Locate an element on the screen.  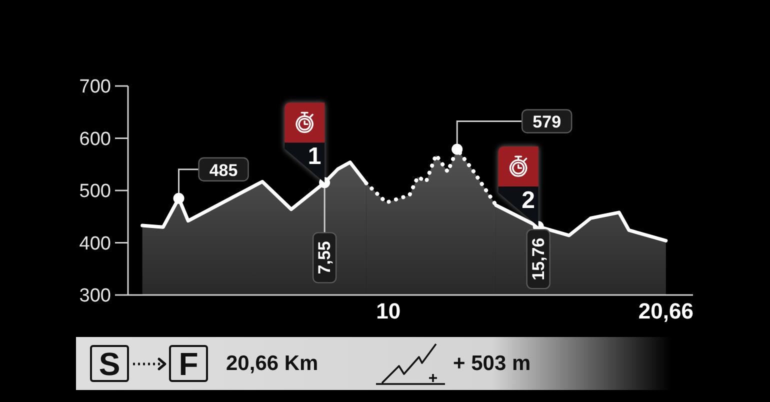
summary-panel: S F 20,66 Km + 503 m is located at coordinates (373, 363).